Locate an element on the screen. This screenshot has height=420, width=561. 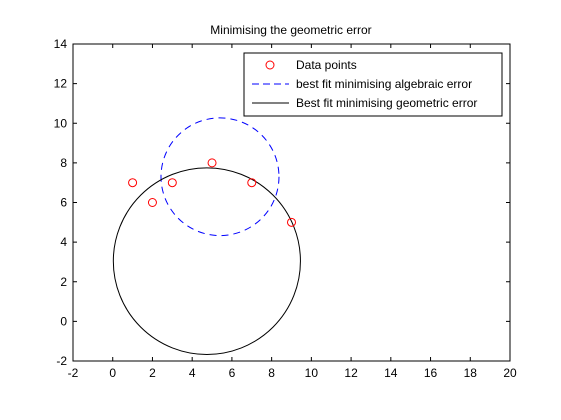
x-tick-label: 10 is located at coordinates (312, 373).